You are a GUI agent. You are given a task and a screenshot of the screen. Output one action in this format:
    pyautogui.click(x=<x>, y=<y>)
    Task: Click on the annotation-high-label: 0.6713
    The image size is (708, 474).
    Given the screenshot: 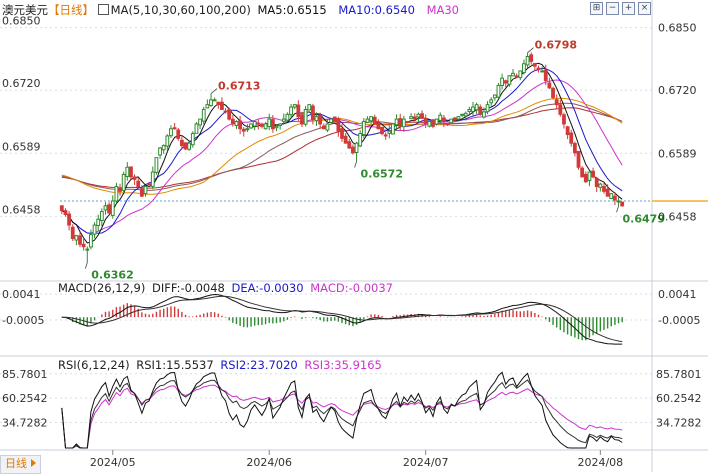 What is the action you would take?
    pyautogui.click(x=239, y=86)
    